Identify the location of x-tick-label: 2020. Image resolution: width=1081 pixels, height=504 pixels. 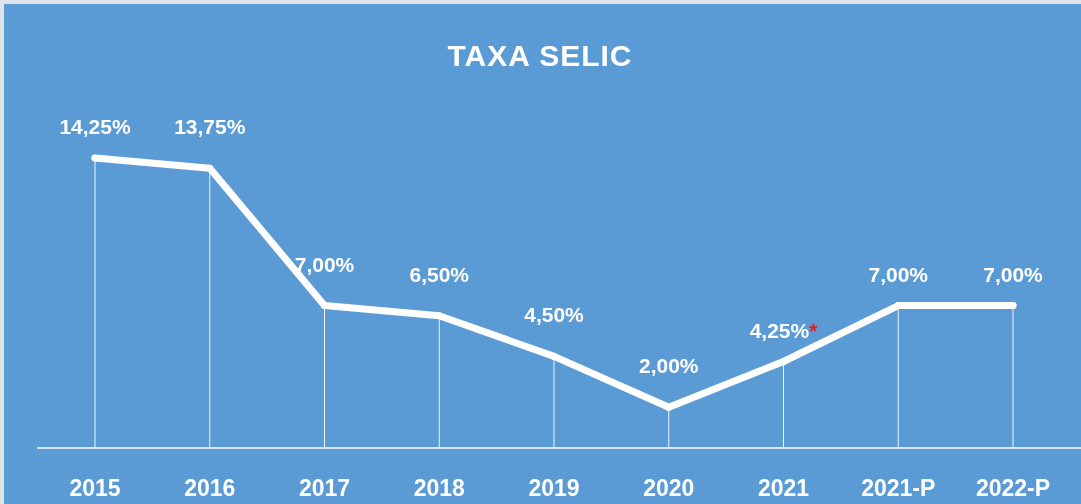
(669, 488).